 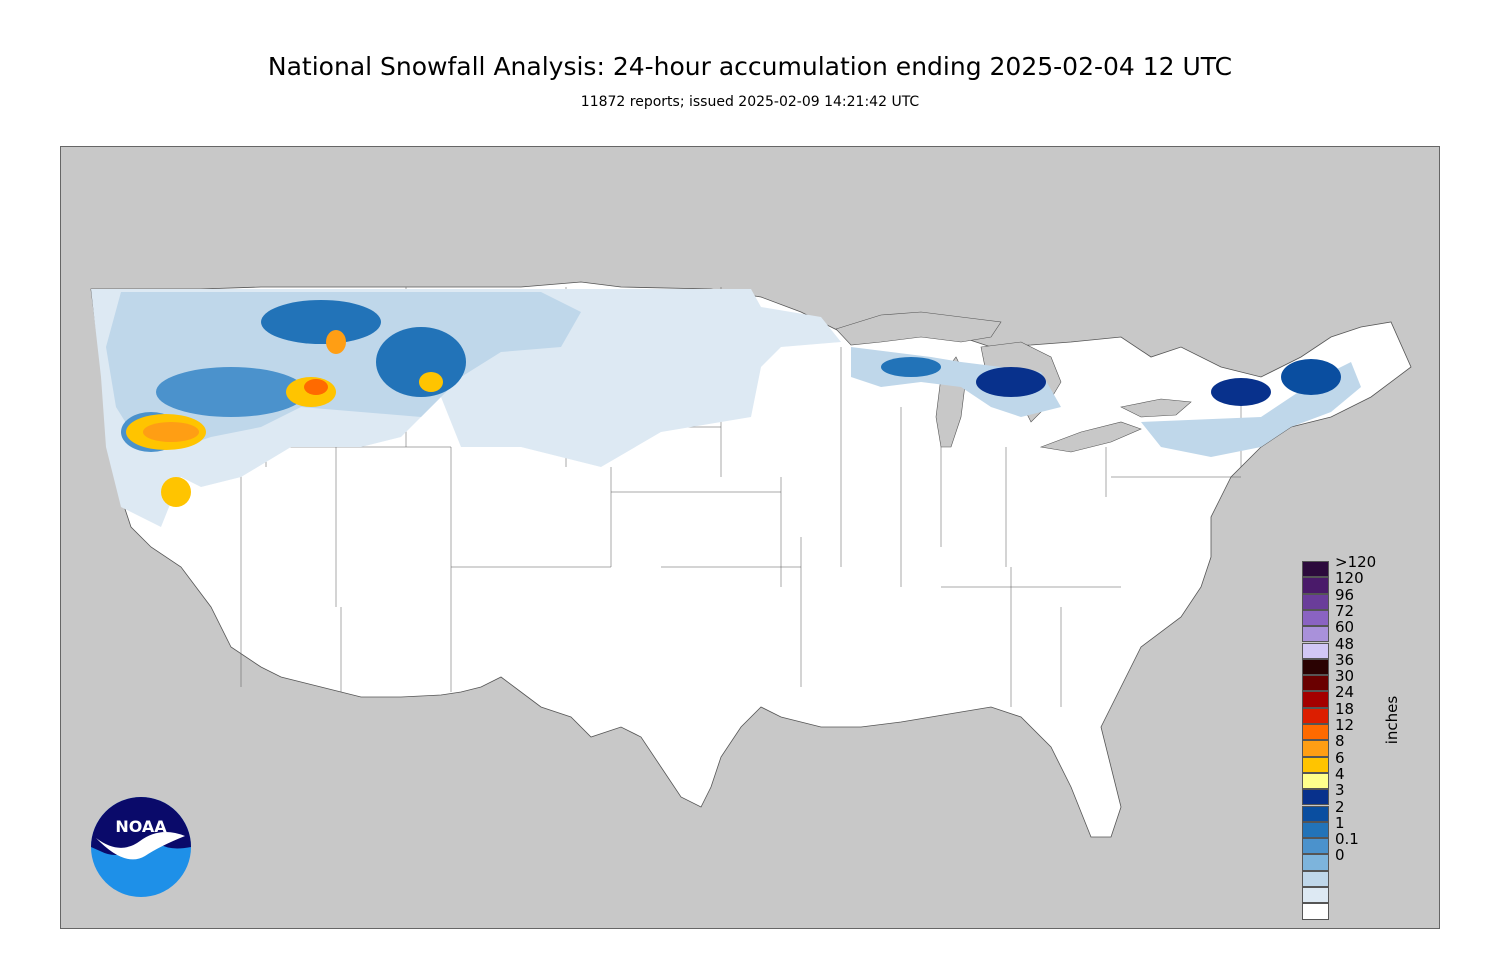 I want to click on legend-label: 36, so click(x=1345, y=659).